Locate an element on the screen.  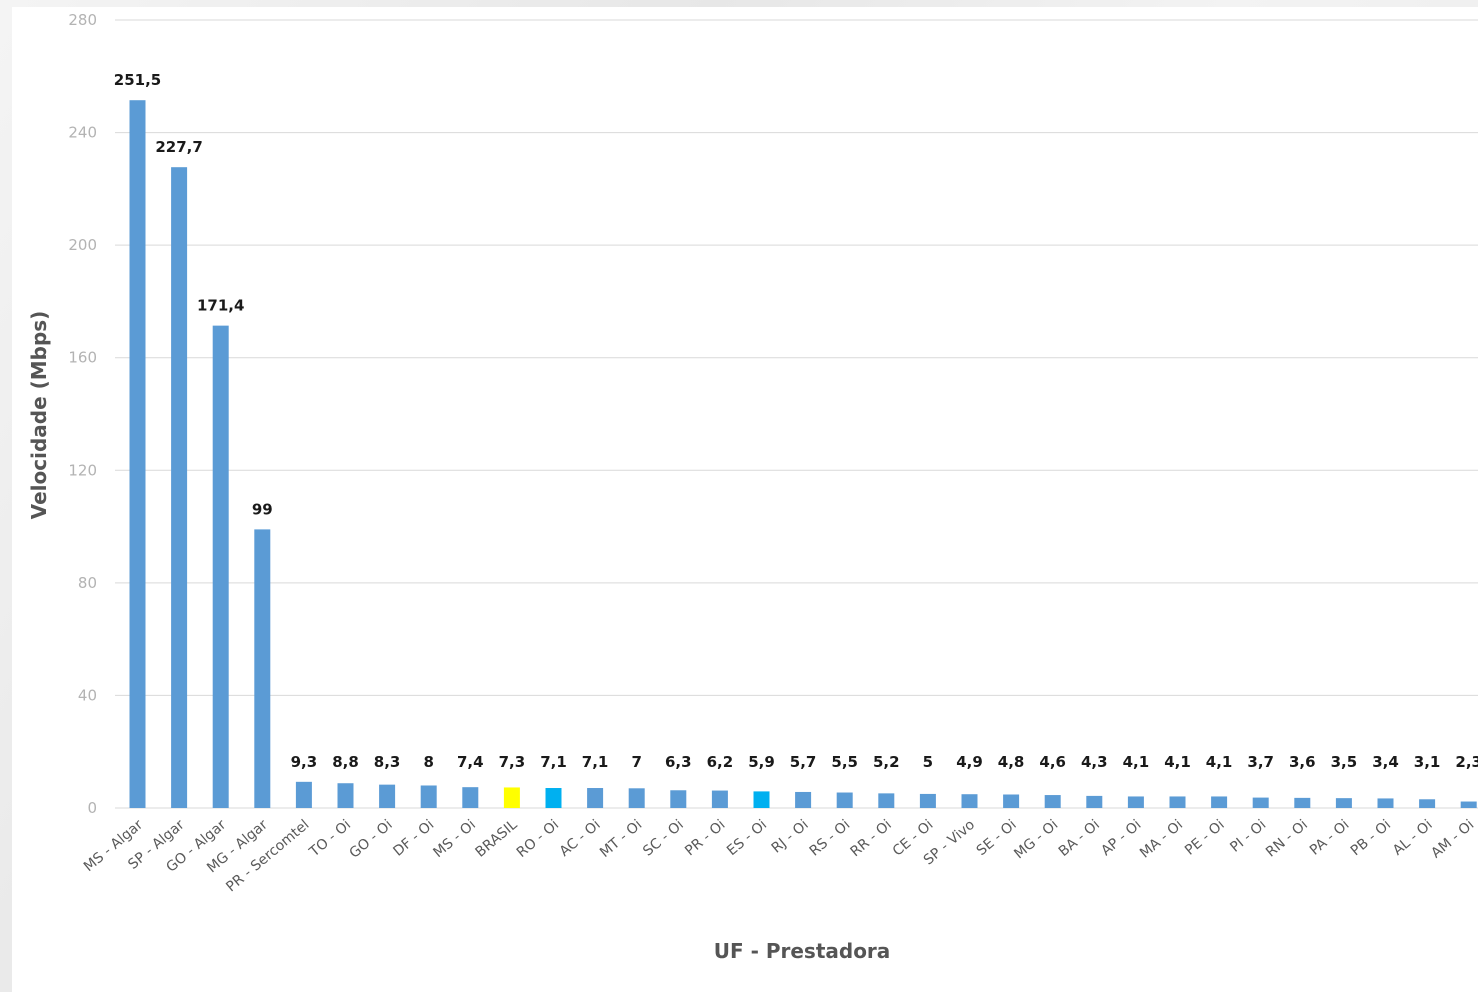
x-tick-label: AC - Oi is located at coordinates (580, 838).